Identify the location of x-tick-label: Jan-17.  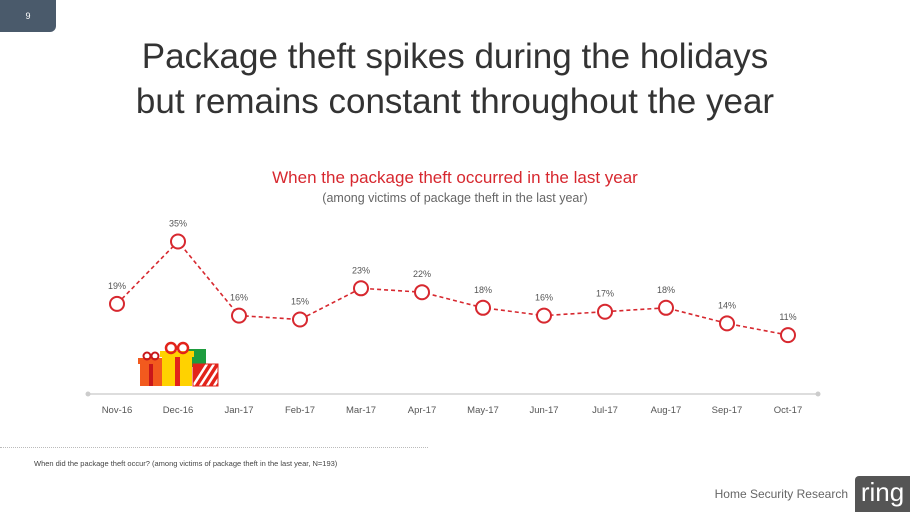
(238, 410).